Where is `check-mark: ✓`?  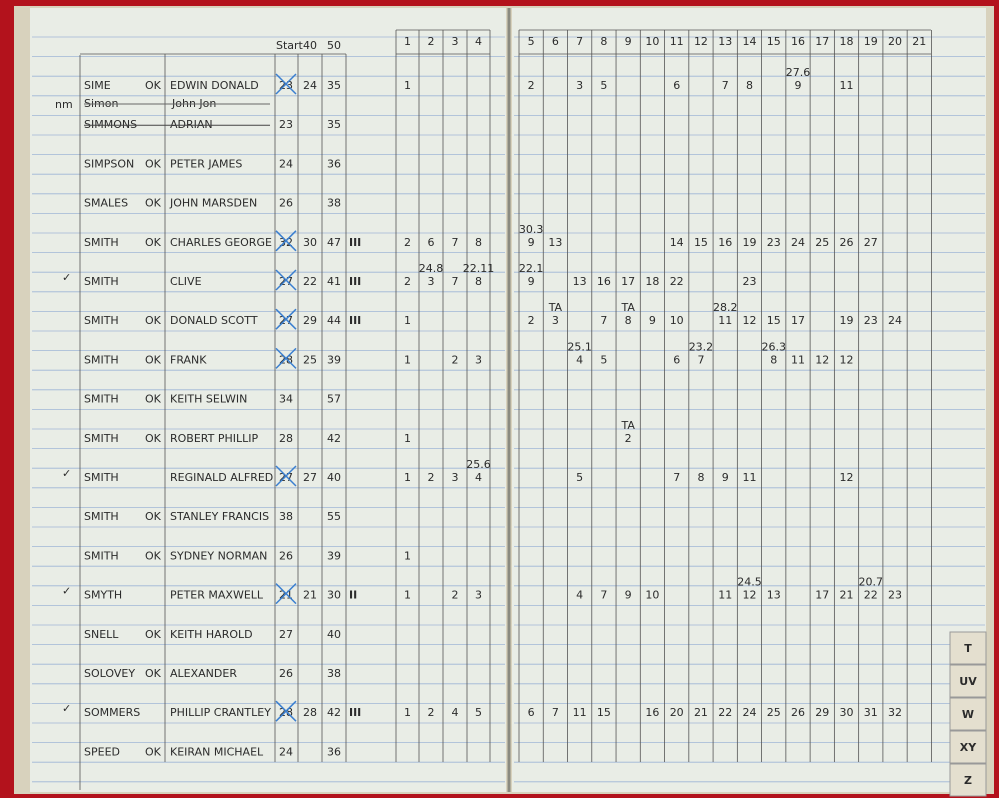
check-mark: ✓ is located at coordinates (66, 591).